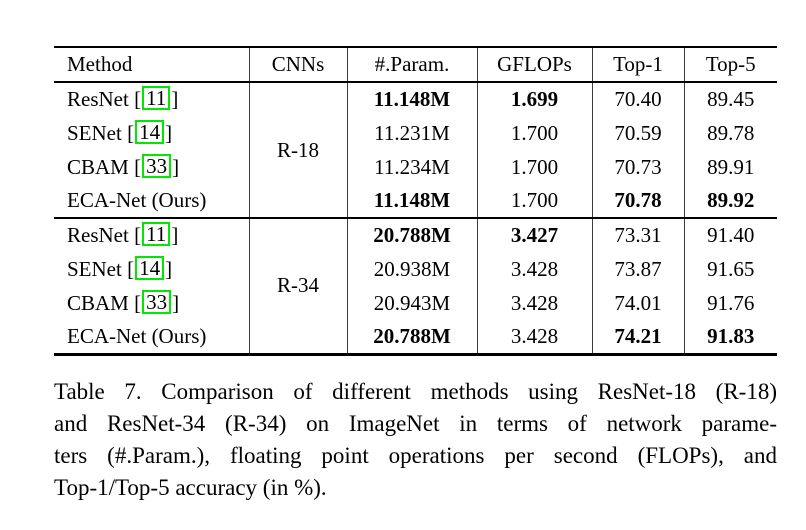 The image size is (806, 530). Describe the element at coordinates (534, 235) in the screenshot. I see `gflops-cell: 3.427` at that location.